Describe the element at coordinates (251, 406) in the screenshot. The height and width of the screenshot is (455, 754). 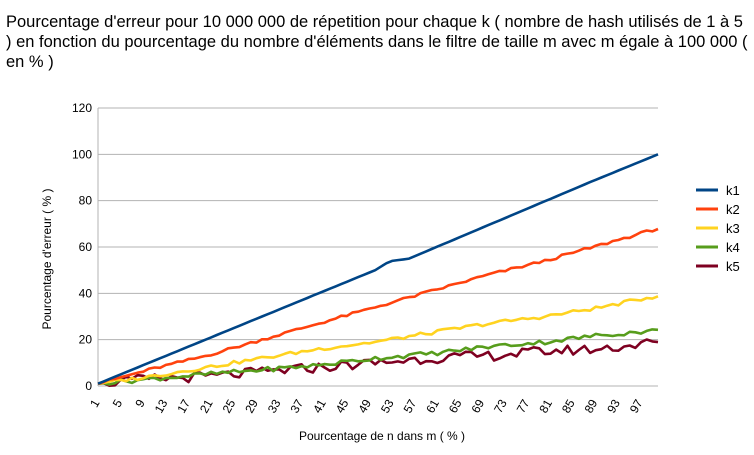
I see `x-tick-label: 29` at that location.